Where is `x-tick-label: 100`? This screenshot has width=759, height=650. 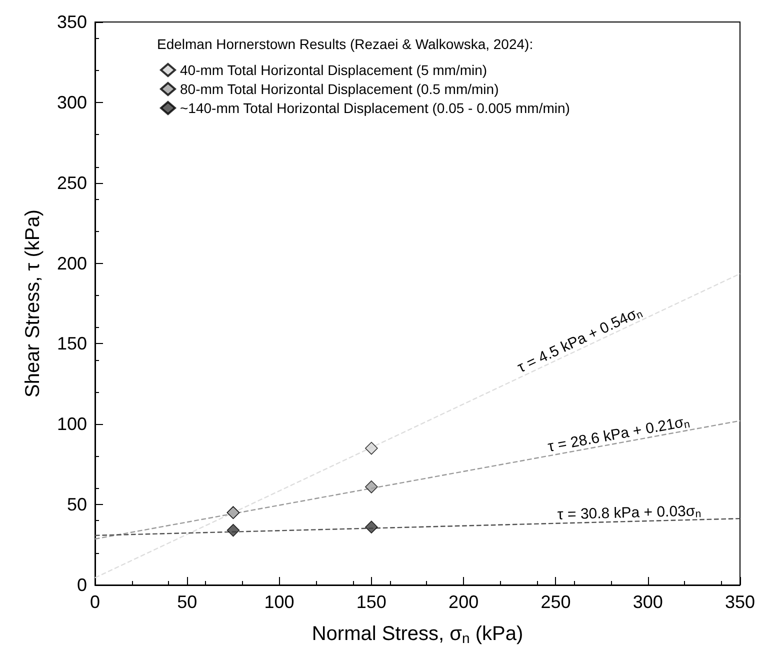
x-tick-label: 100 is located at coordinates (279, 602).